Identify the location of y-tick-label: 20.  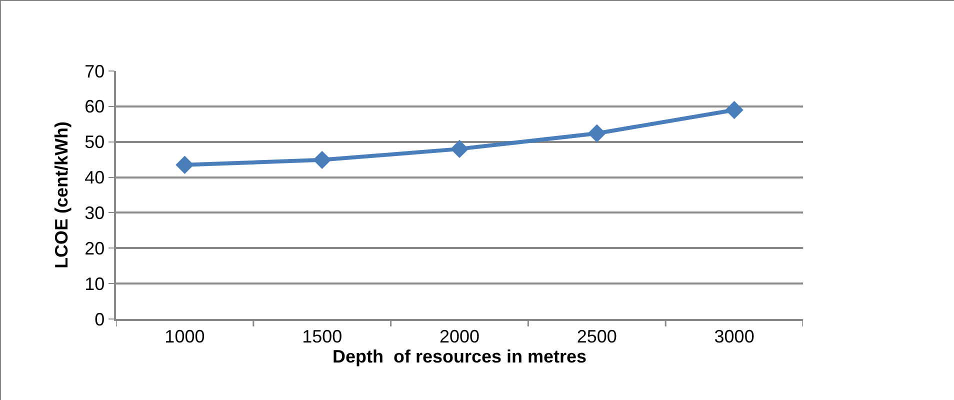
(94, 248).